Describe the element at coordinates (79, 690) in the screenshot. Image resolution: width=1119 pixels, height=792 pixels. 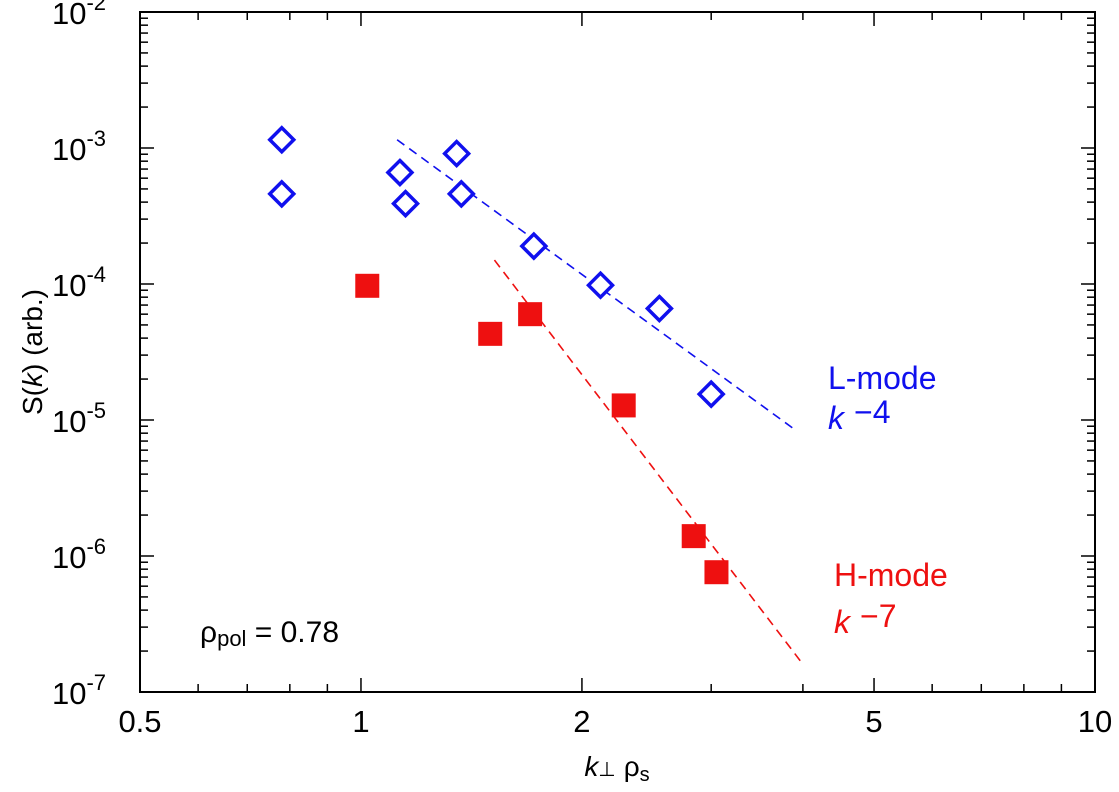
I see `y-tick-label: 10⁻⁷` at that location.